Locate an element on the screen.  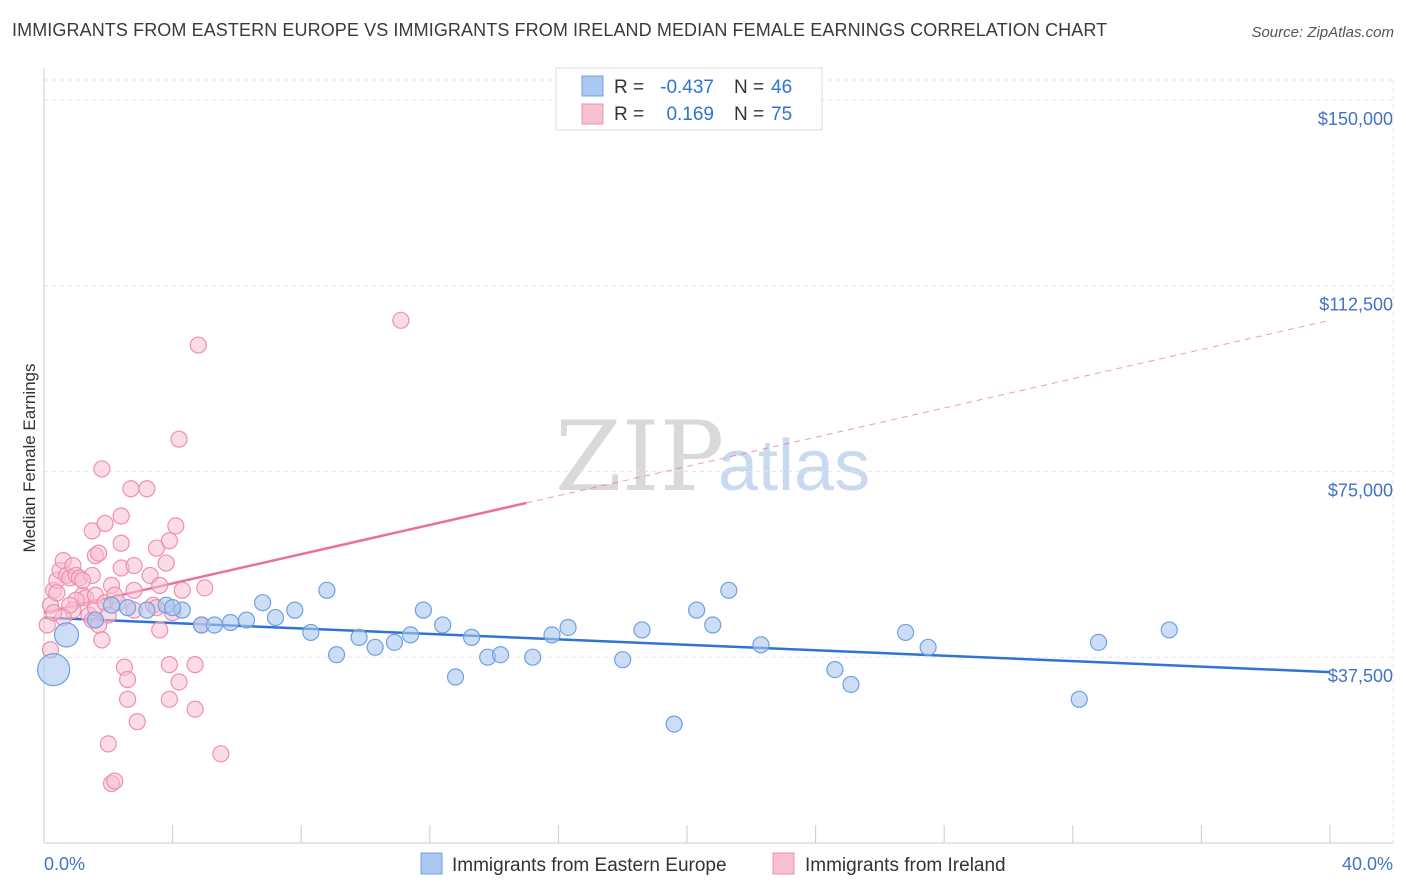
trend-line-ireland is located at coordinates (285, 557).